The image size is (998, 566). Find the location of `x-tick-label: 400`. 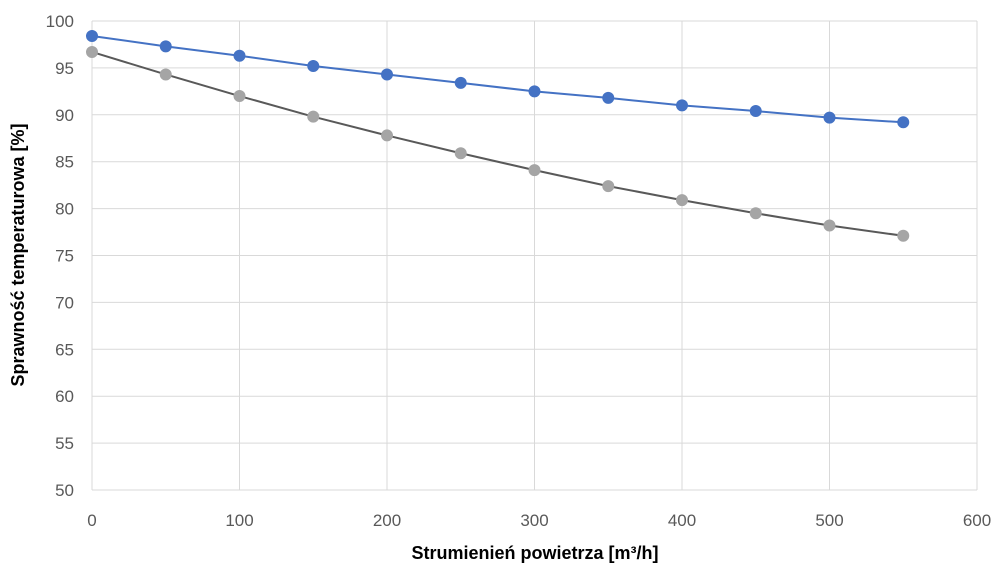

x-tick-label: 400 is located at coordinates (682, 520).